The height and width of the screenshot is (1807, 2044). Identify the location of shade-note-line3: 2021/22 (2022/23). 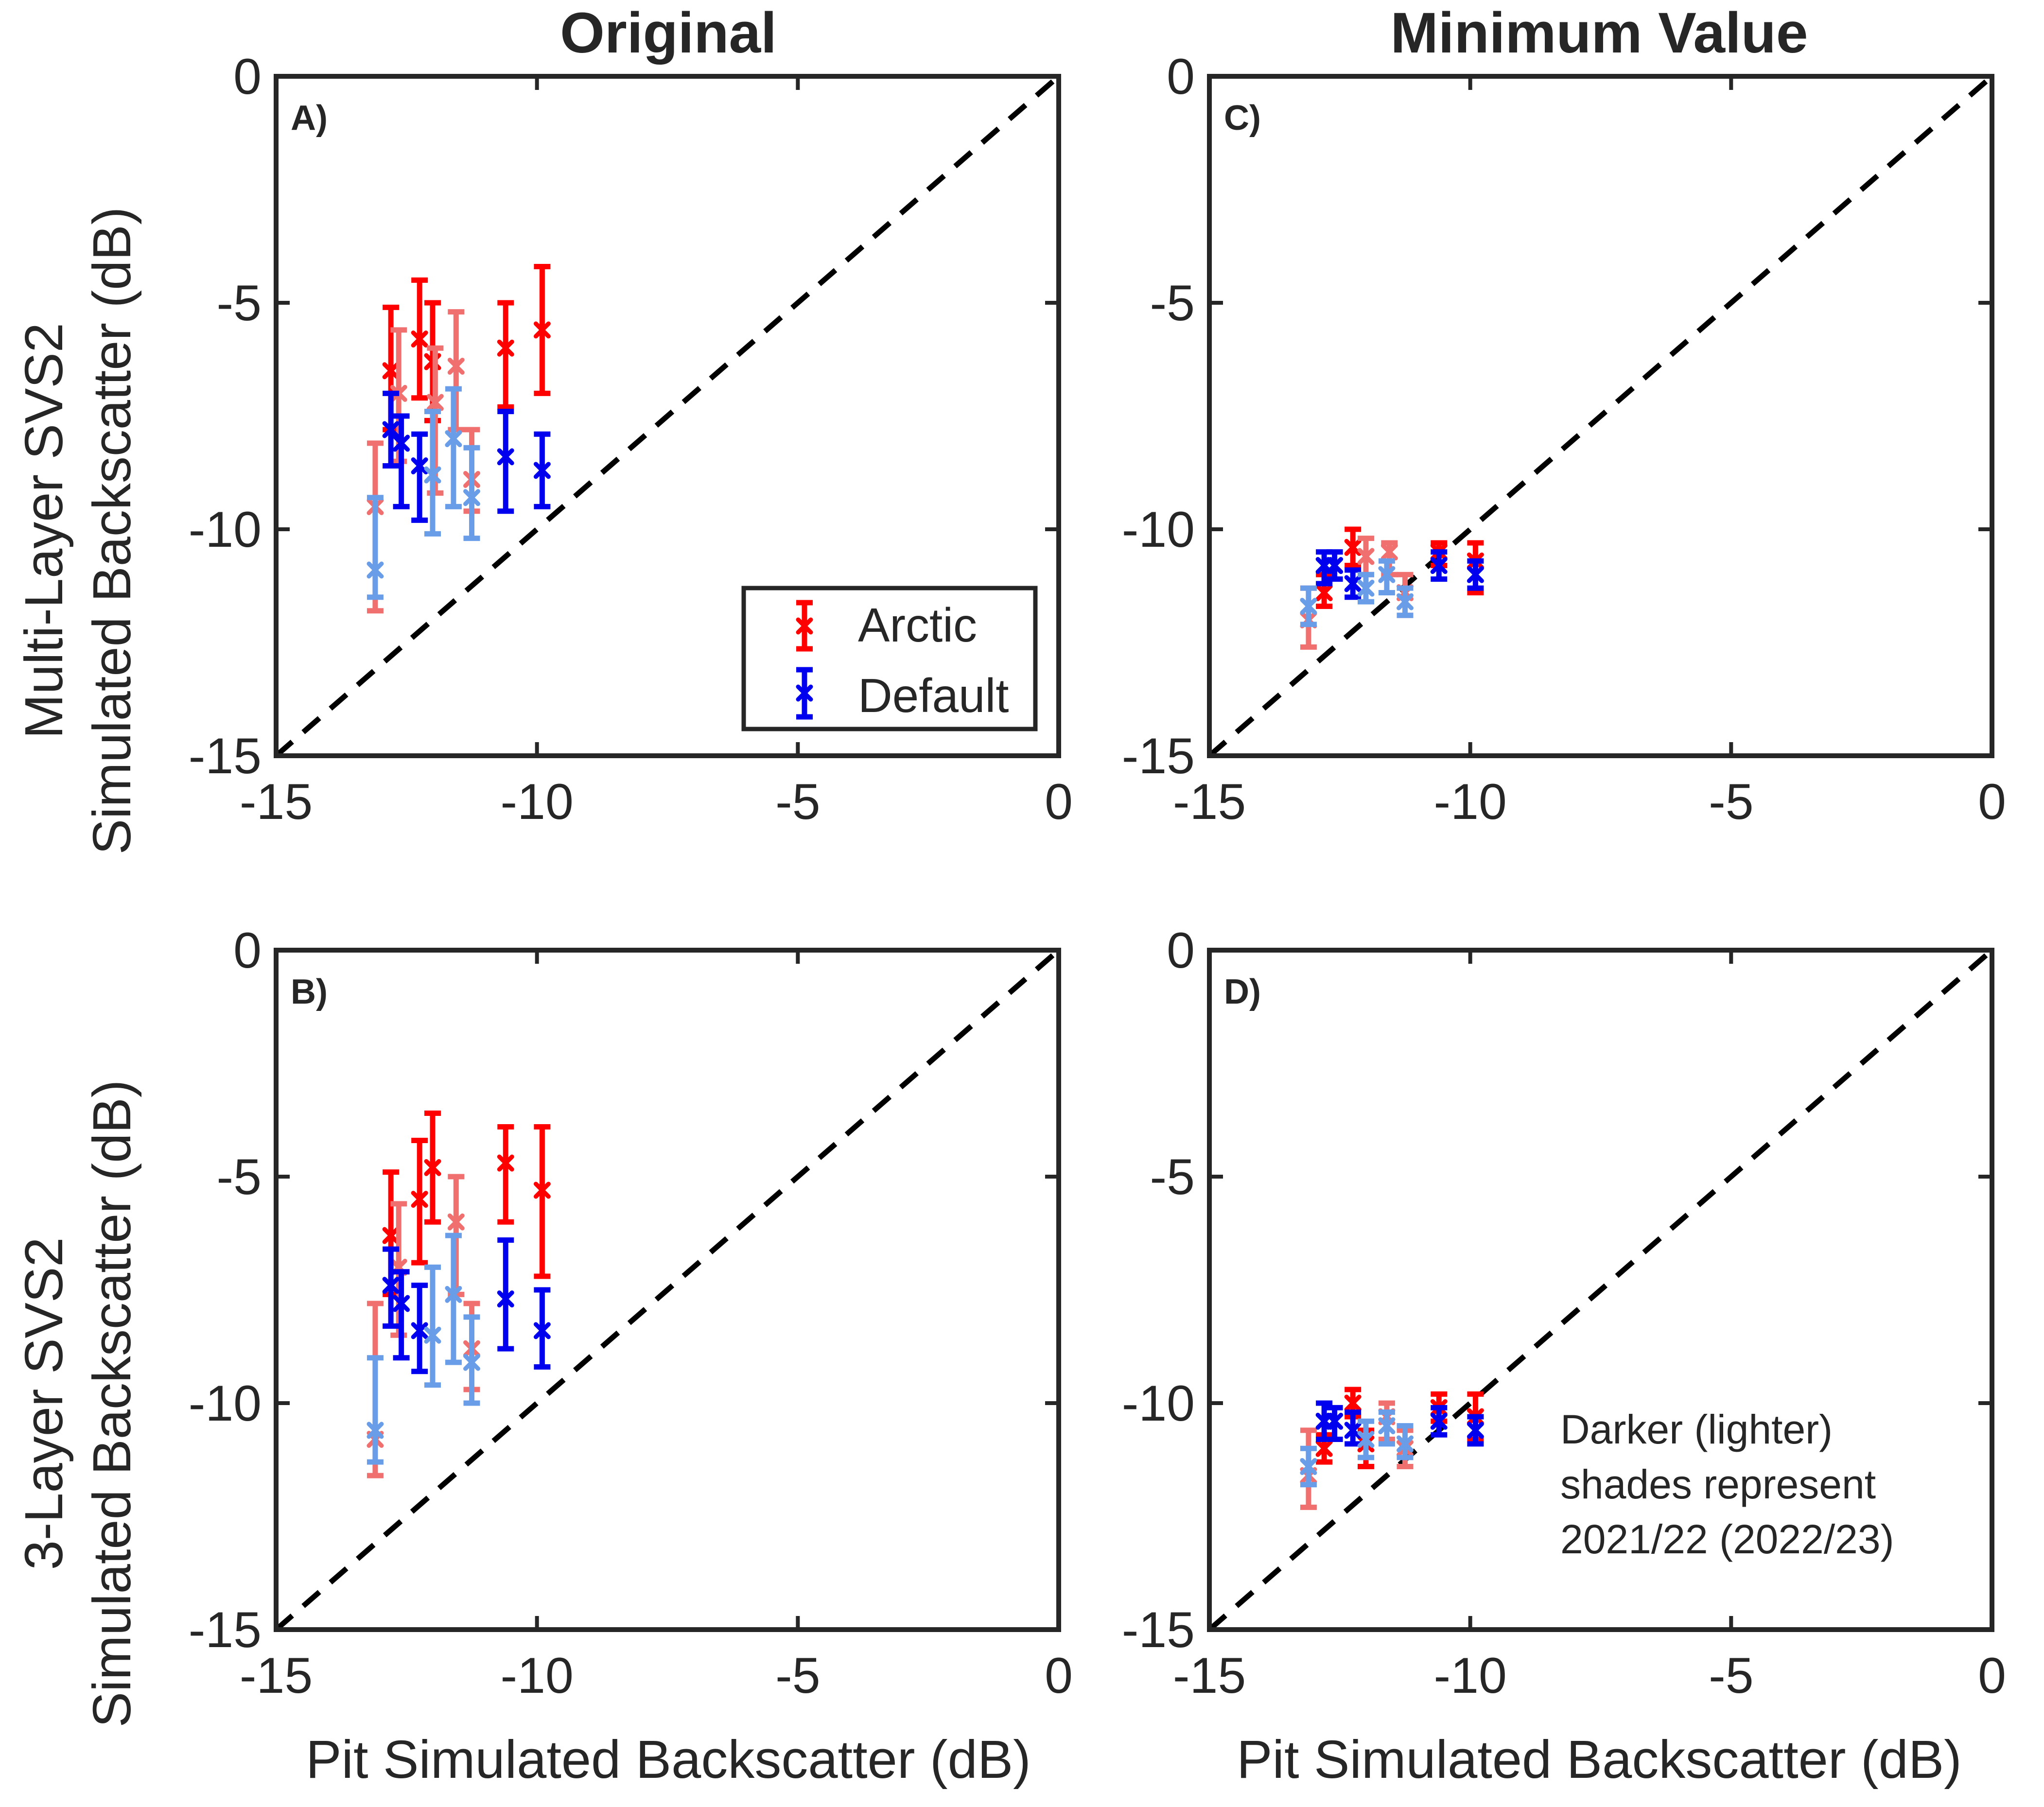
(1727, 1539).